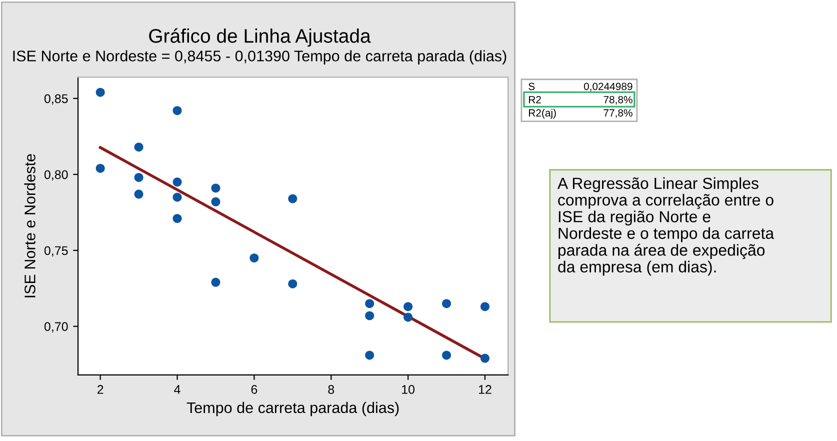  Describe the element at coordinates (56, 327) in the screenshot. I see `y-tick-label: 0,70` at that location.